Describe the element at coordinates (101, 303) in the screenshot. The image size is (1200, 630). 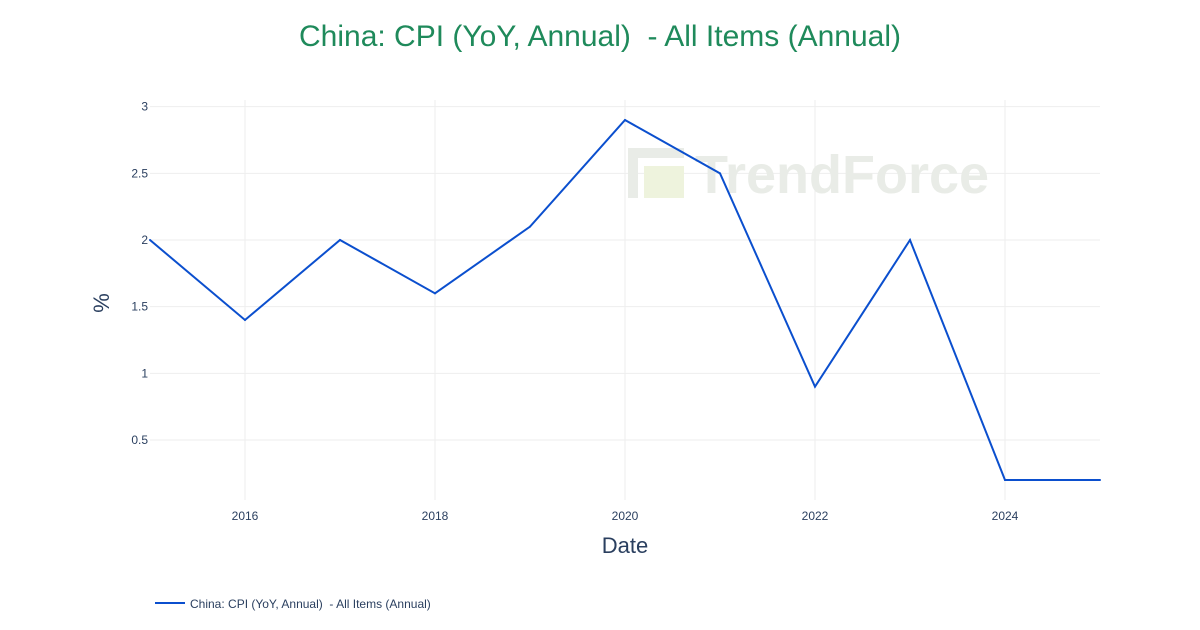
I see `y-axis-title: %` at that location.